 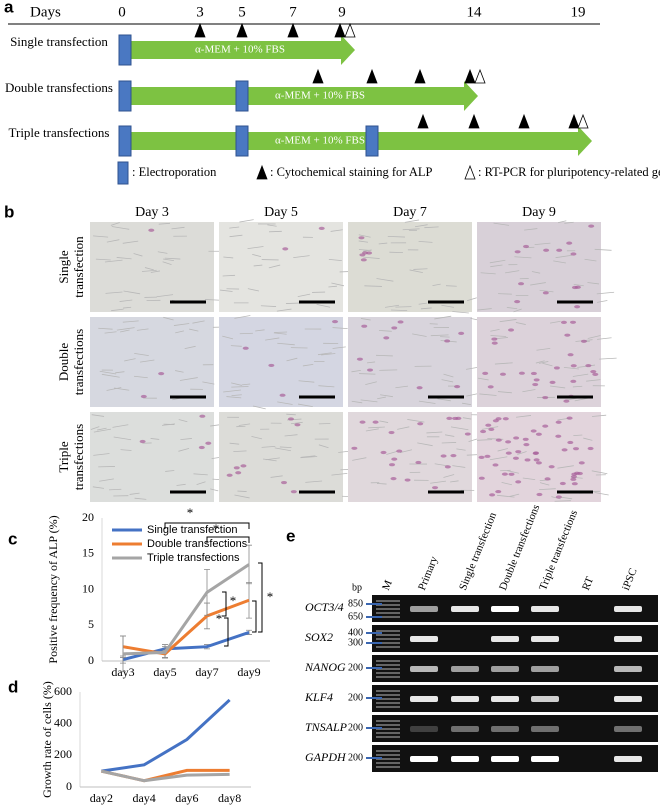 What do you see at coordinates (320, 141) in the screenshot?
I see `medium-label: α-MEM + 10% FBS` at bounding box center [320, 141].